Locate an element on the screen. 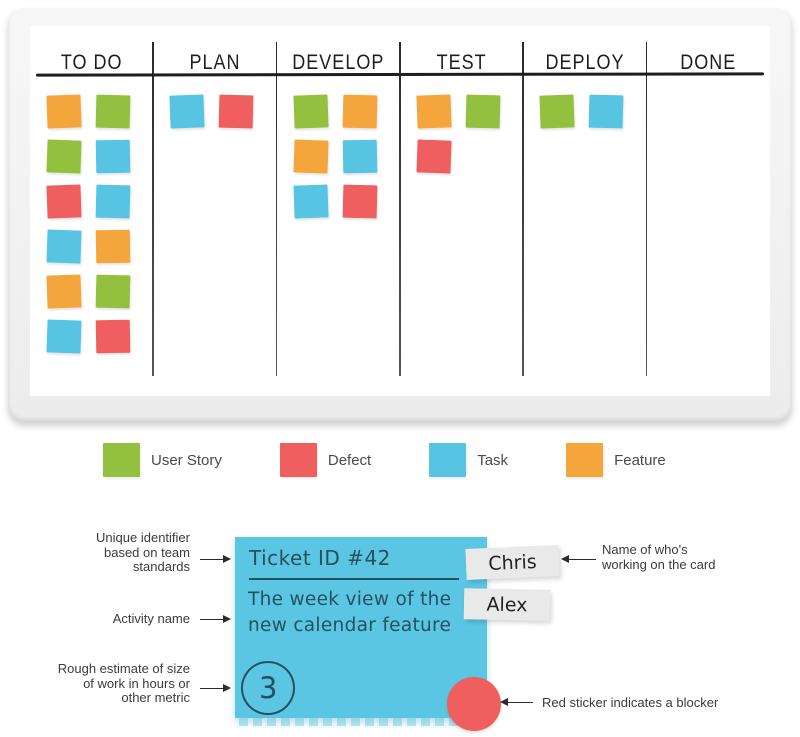 This screenshot has height=737, width=800. column-body-plan is located at coordinates (214, 104).